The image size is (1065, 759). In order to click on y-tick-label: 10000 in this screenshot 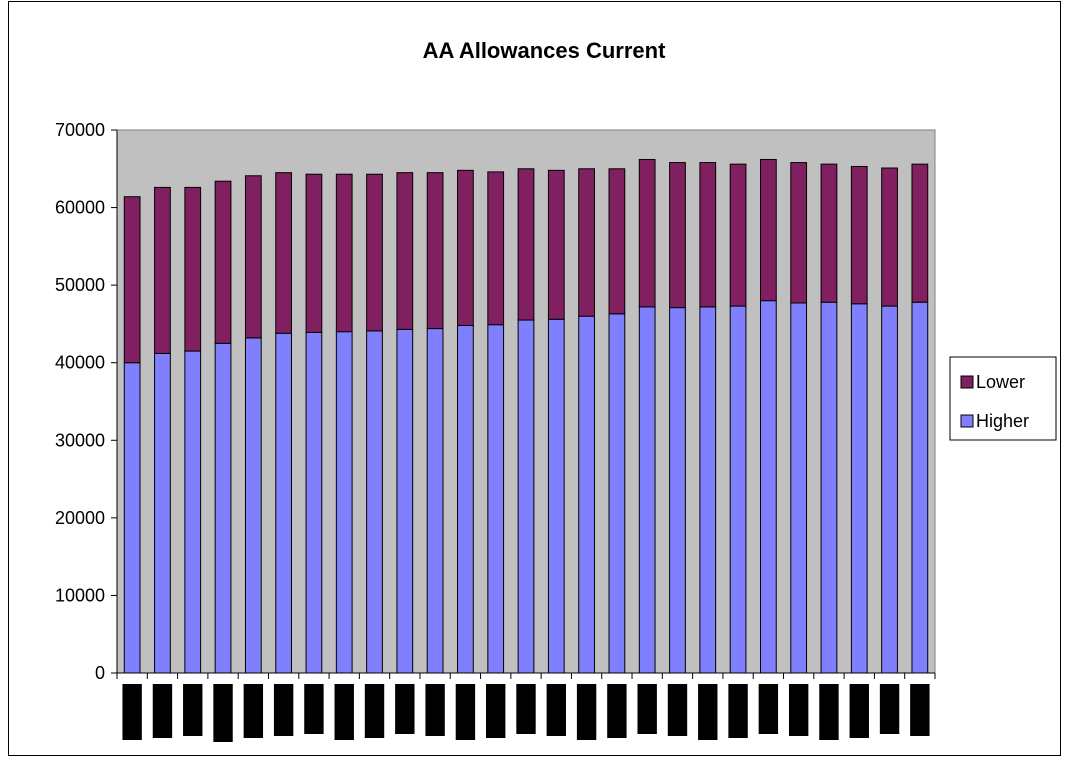, I will do `click(80, 595)`.